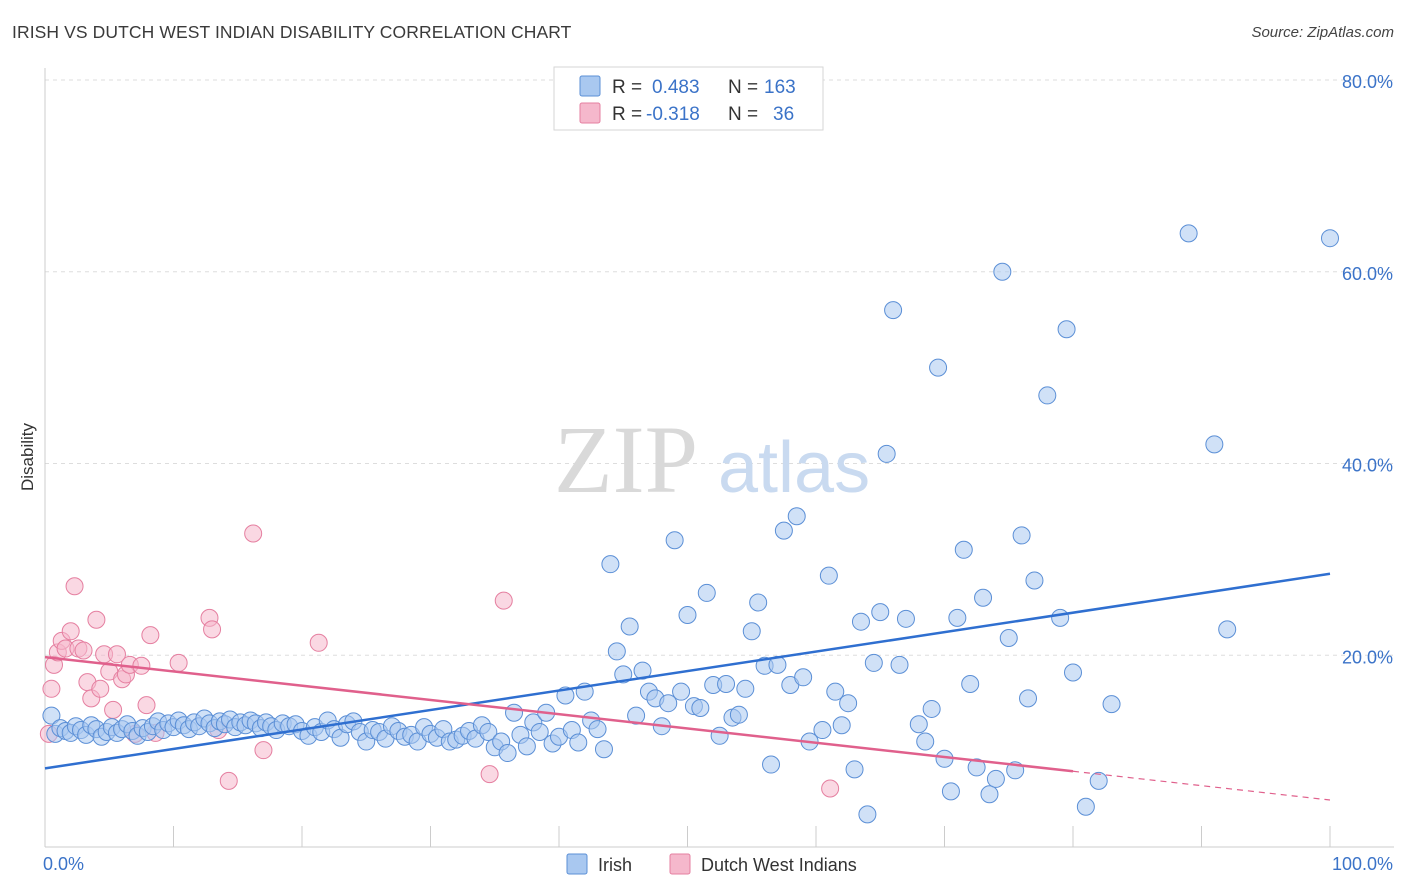 The image size is (1406, 892). What do you see at coordinates (559, 714) in the screenshot?
I see `dutch-trendline` at bounding box center [559, 714].